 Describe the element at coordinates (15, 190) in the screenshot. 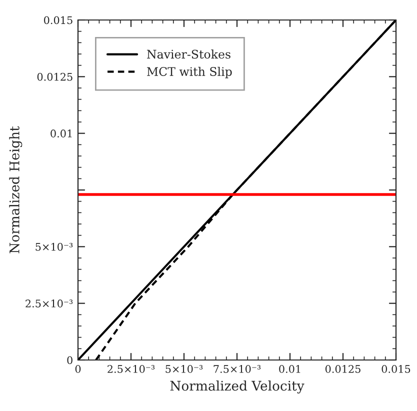

I see `y-axis-title: Normalized Height` at that location.